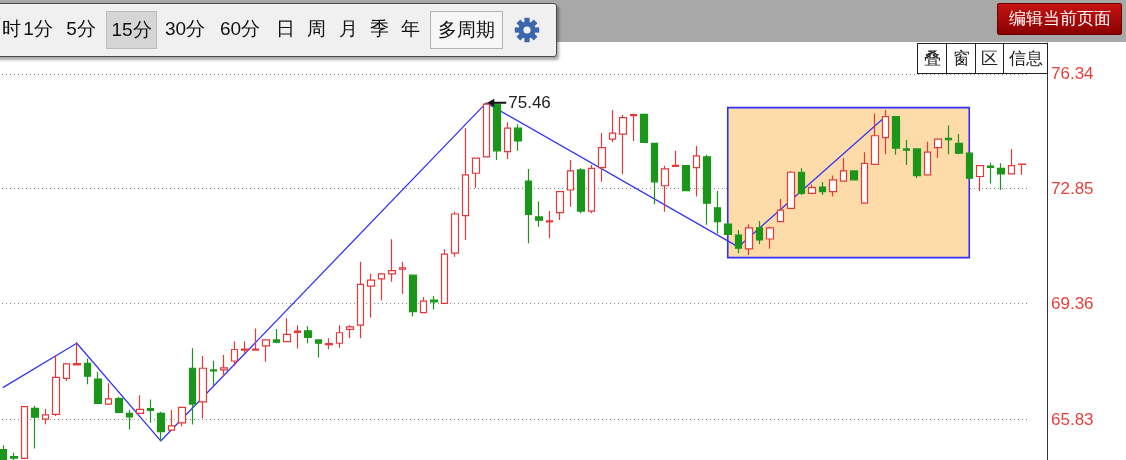 The width and height of the screenshot is (1126, 460). Describe the element at coordinates (932, 58) in the screenshot. I see `tool-button: 叠` at that location.